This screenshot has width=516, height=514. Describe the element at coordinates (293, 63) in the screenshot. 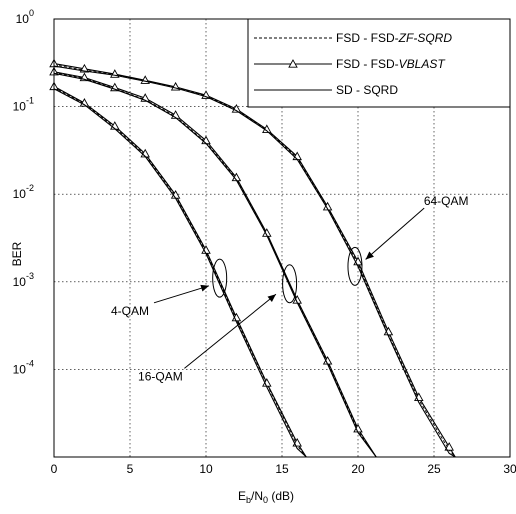

I see `legend-triangle-marker` at that location.